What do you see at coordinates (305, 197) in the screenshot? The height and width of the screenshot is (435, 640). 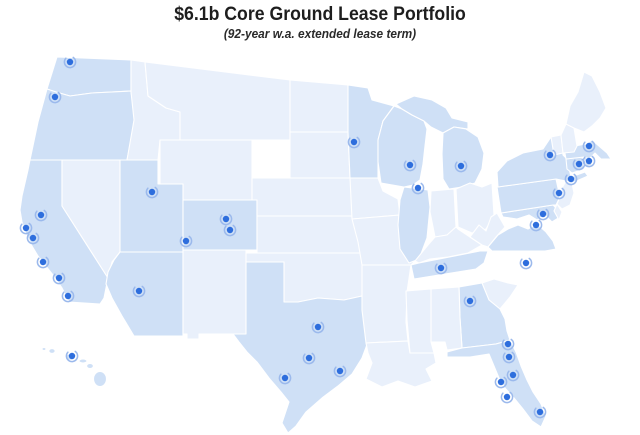 I see `state-ne` at bounding box center [305, 197].